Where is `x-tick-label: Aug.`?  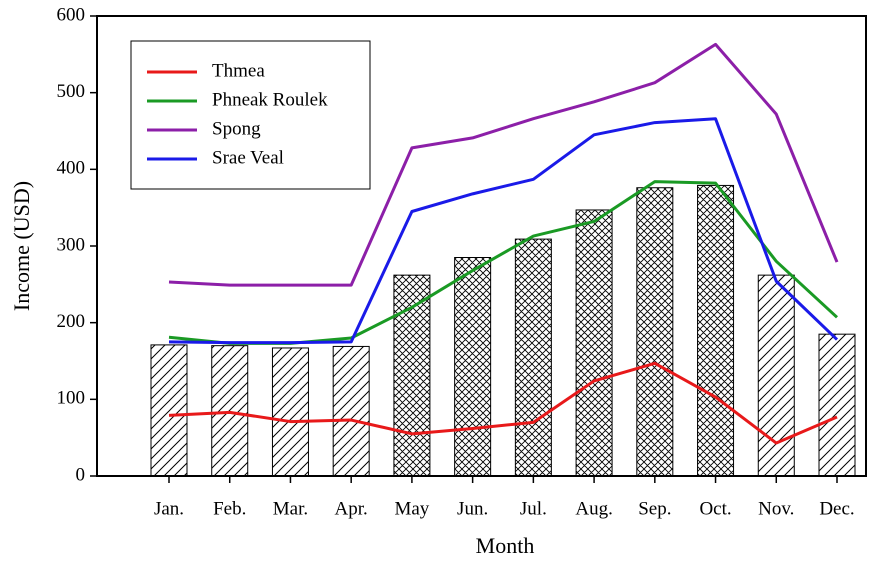 x-tick-label: Aug. is located at coordinates (593, 508).